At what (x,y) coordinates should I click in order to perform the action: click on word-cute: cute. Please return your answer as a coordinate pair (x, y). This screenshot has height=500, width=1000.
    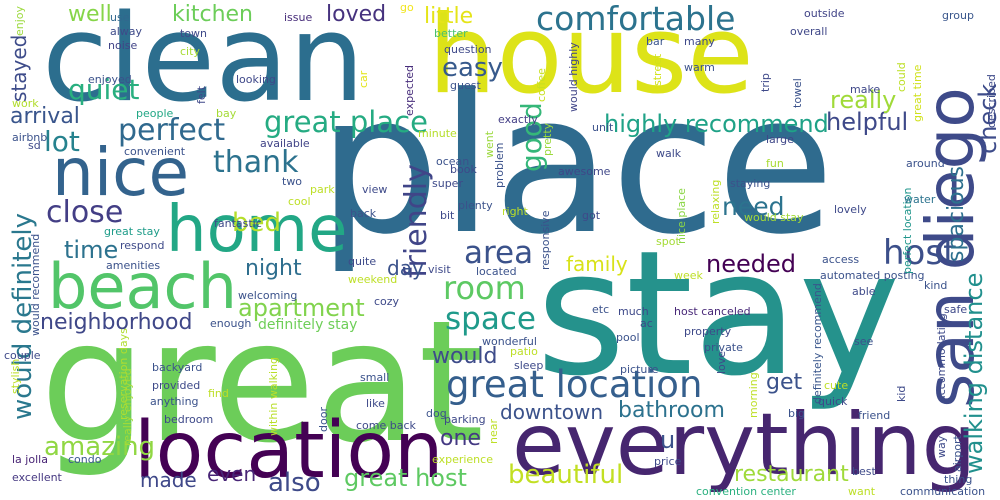
    Looking at the image, I should click on (836, 385).